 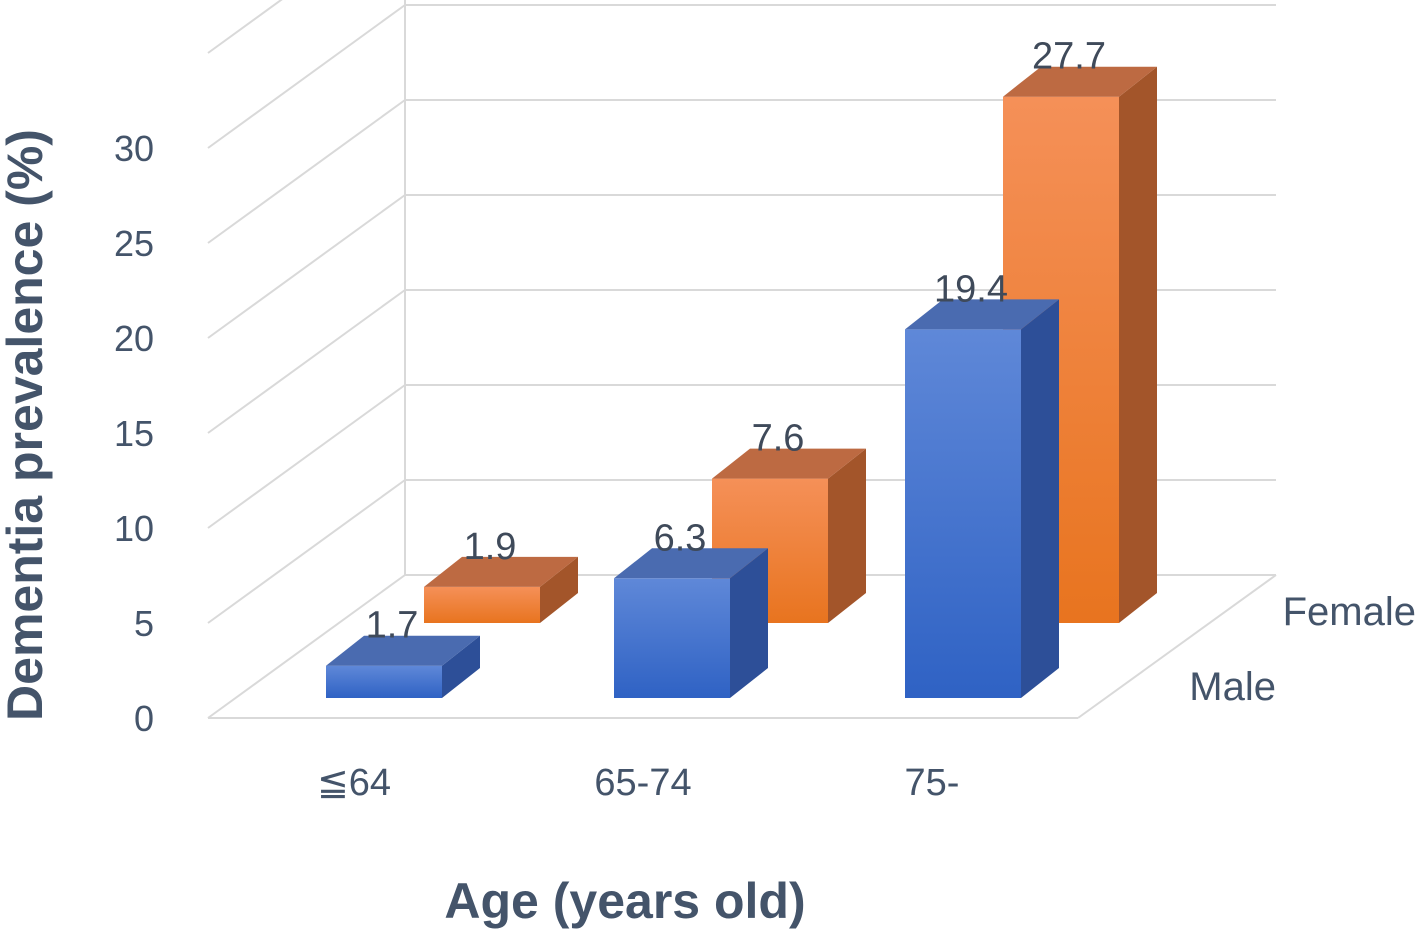 I want to click on data-label: 7.6, so click(x=778, y=439).